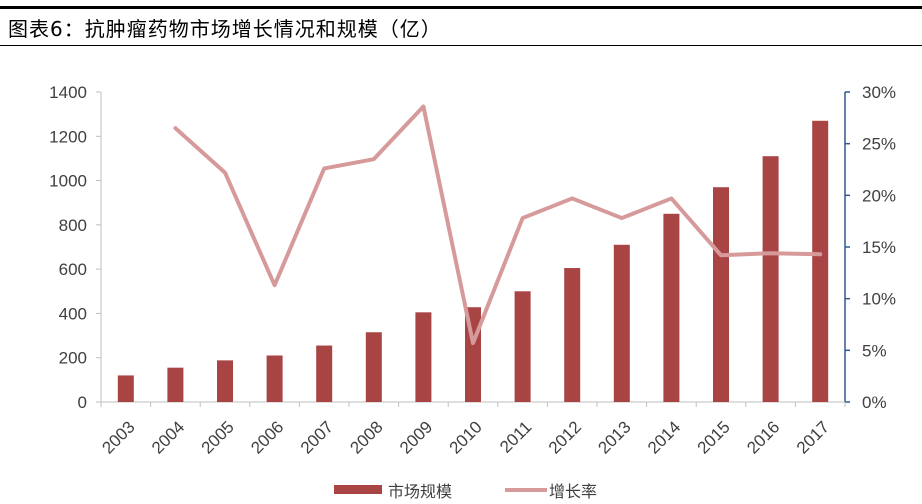 This screenshot has height=504, width=922. I want to click on x-axis-tick-label: 2017, so click(813, 437).